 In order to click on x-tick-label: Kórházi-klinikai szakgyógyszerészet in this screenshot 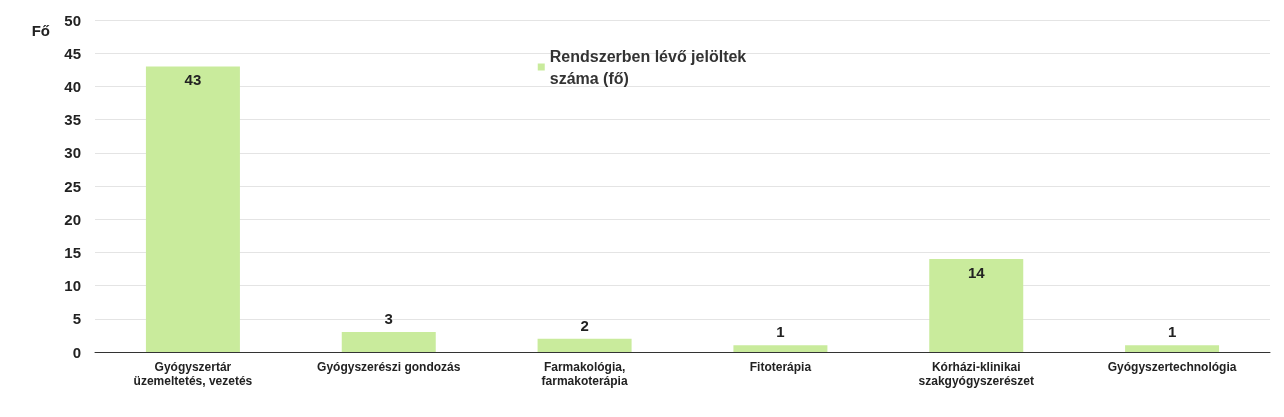, I will do `click(976, 374)`.